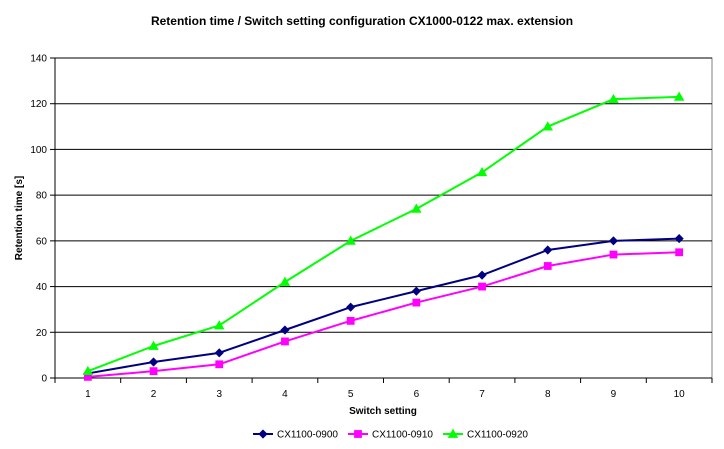  Describe the element at coordinates (417, 394) in the screenshot. I see `x-tick-label: 6` at that location.